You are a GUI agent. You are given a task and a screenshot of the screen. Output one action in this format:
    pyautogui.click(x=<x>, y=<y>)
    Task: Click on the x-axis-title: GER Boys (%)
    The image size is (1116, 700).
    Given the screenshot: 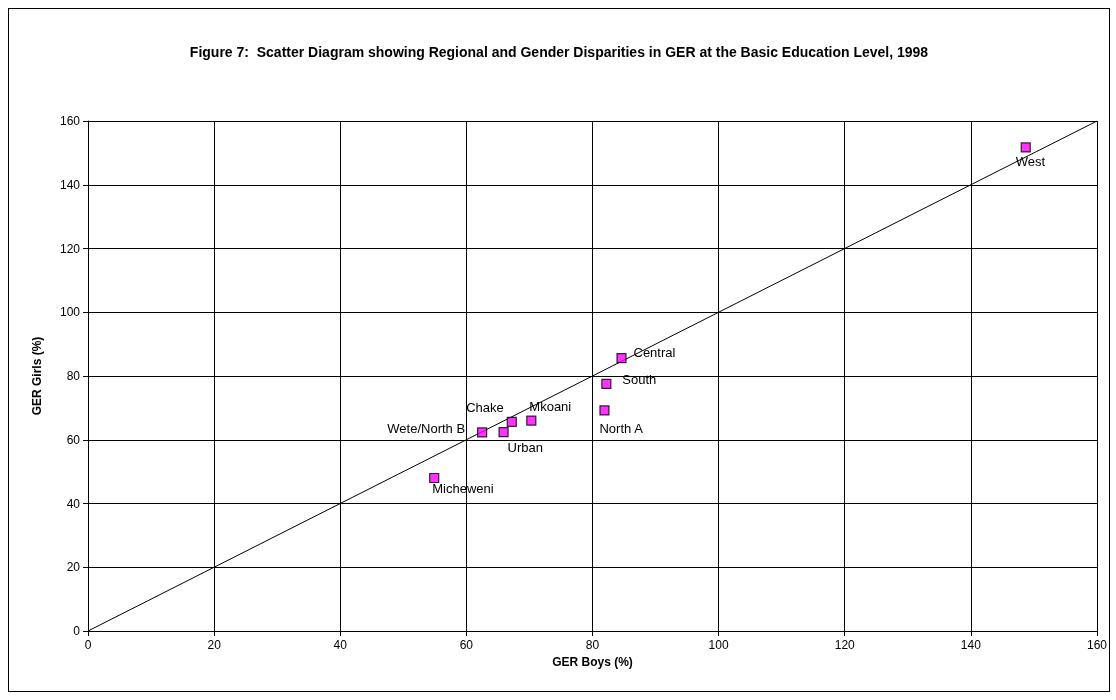 What is the action you would take?
    pyautogui.click(x=592, y=662)
    